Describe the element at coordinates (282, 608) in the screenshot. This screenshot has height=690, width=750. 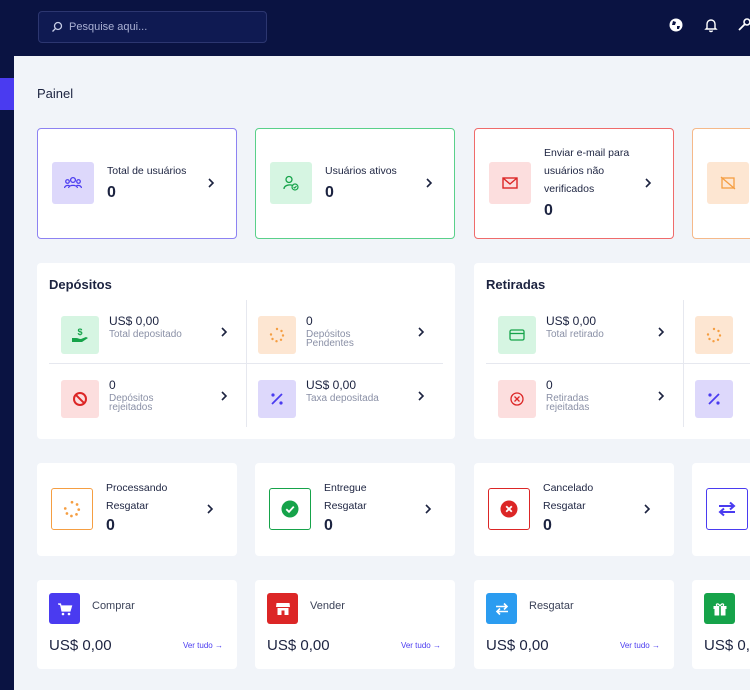
I see `store-icon` at that location.